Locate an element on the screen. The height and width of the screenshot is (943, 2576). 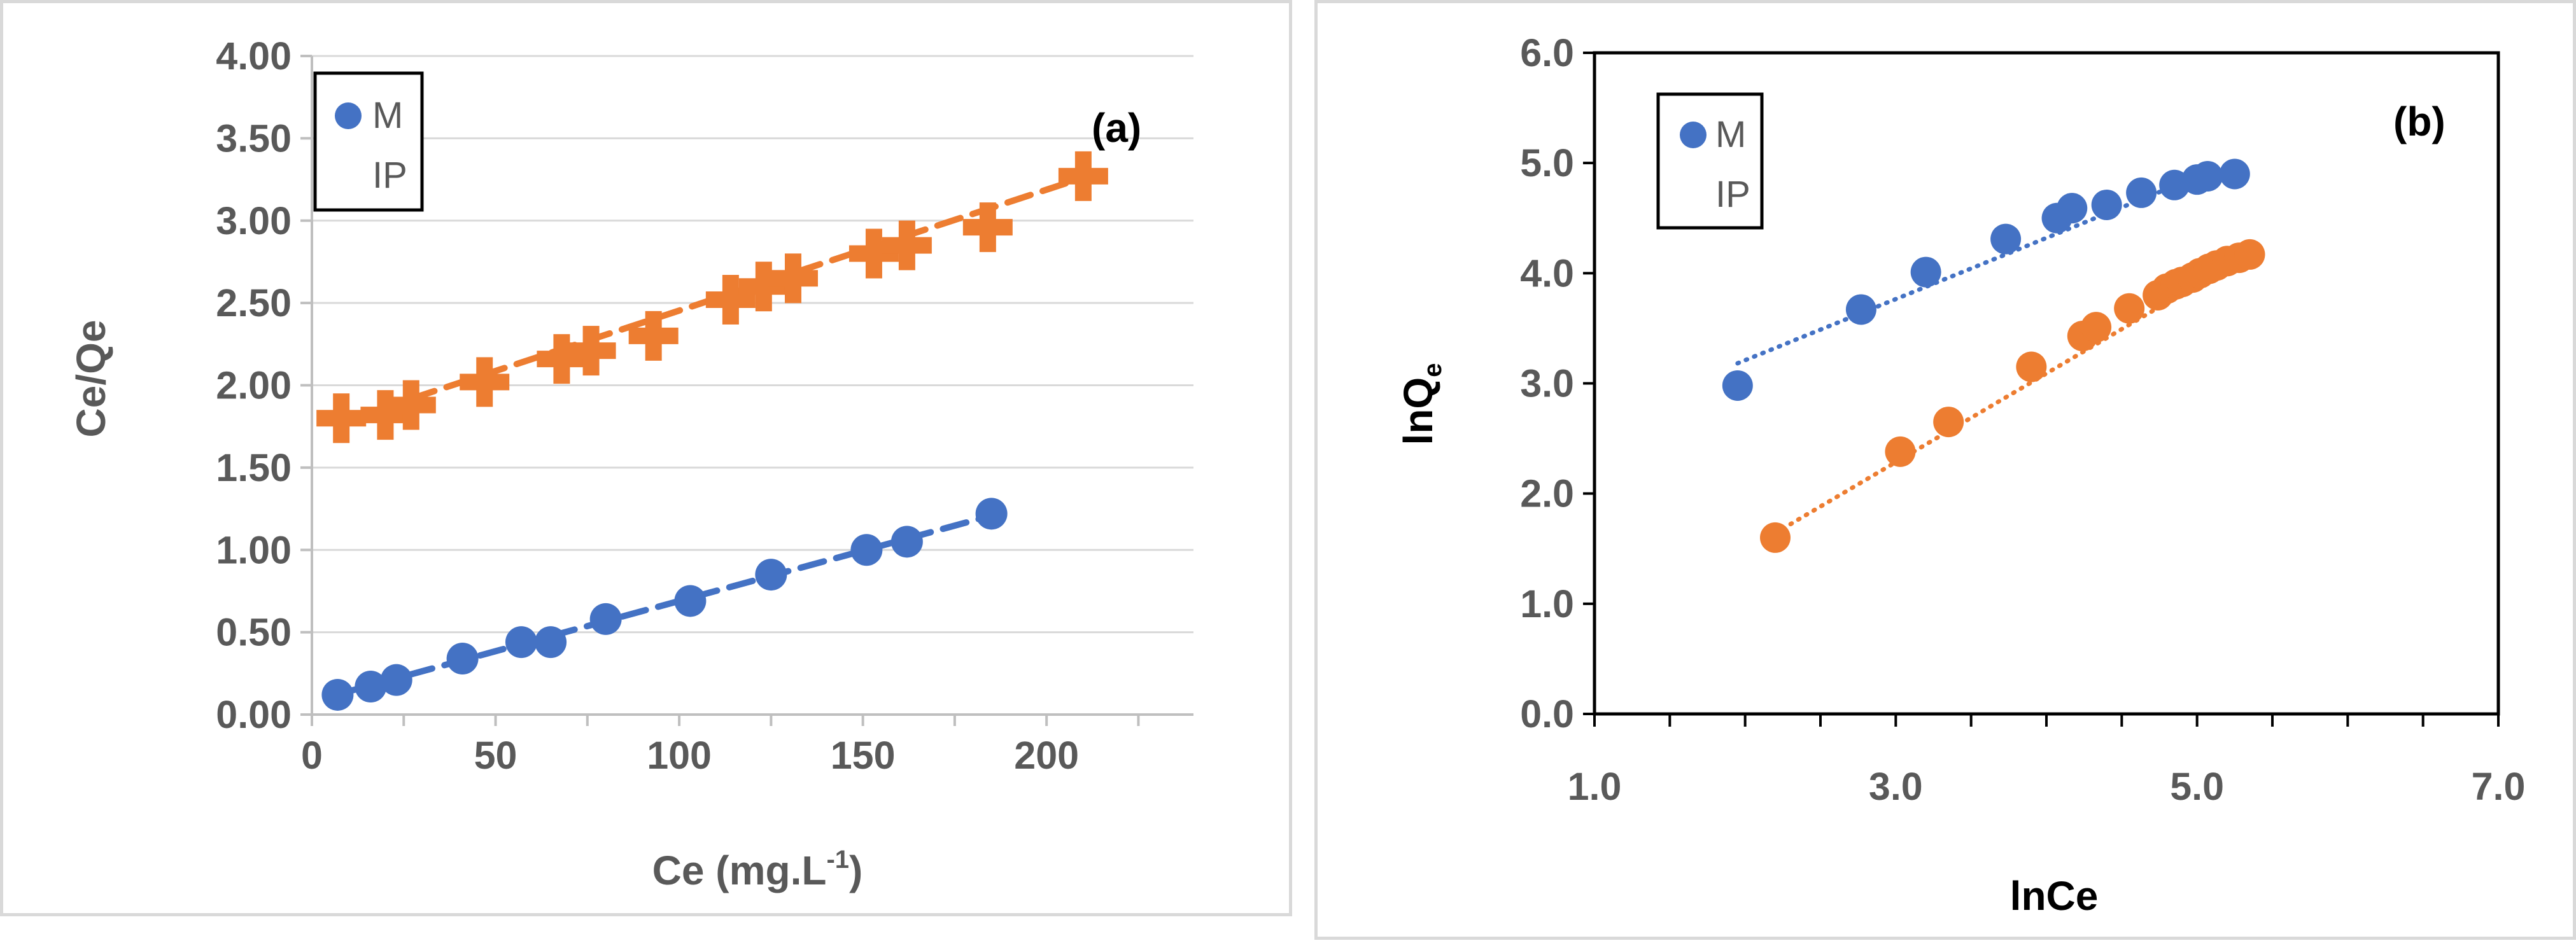
chart-b-trendline-ip is located at coordinates (2013, 393).